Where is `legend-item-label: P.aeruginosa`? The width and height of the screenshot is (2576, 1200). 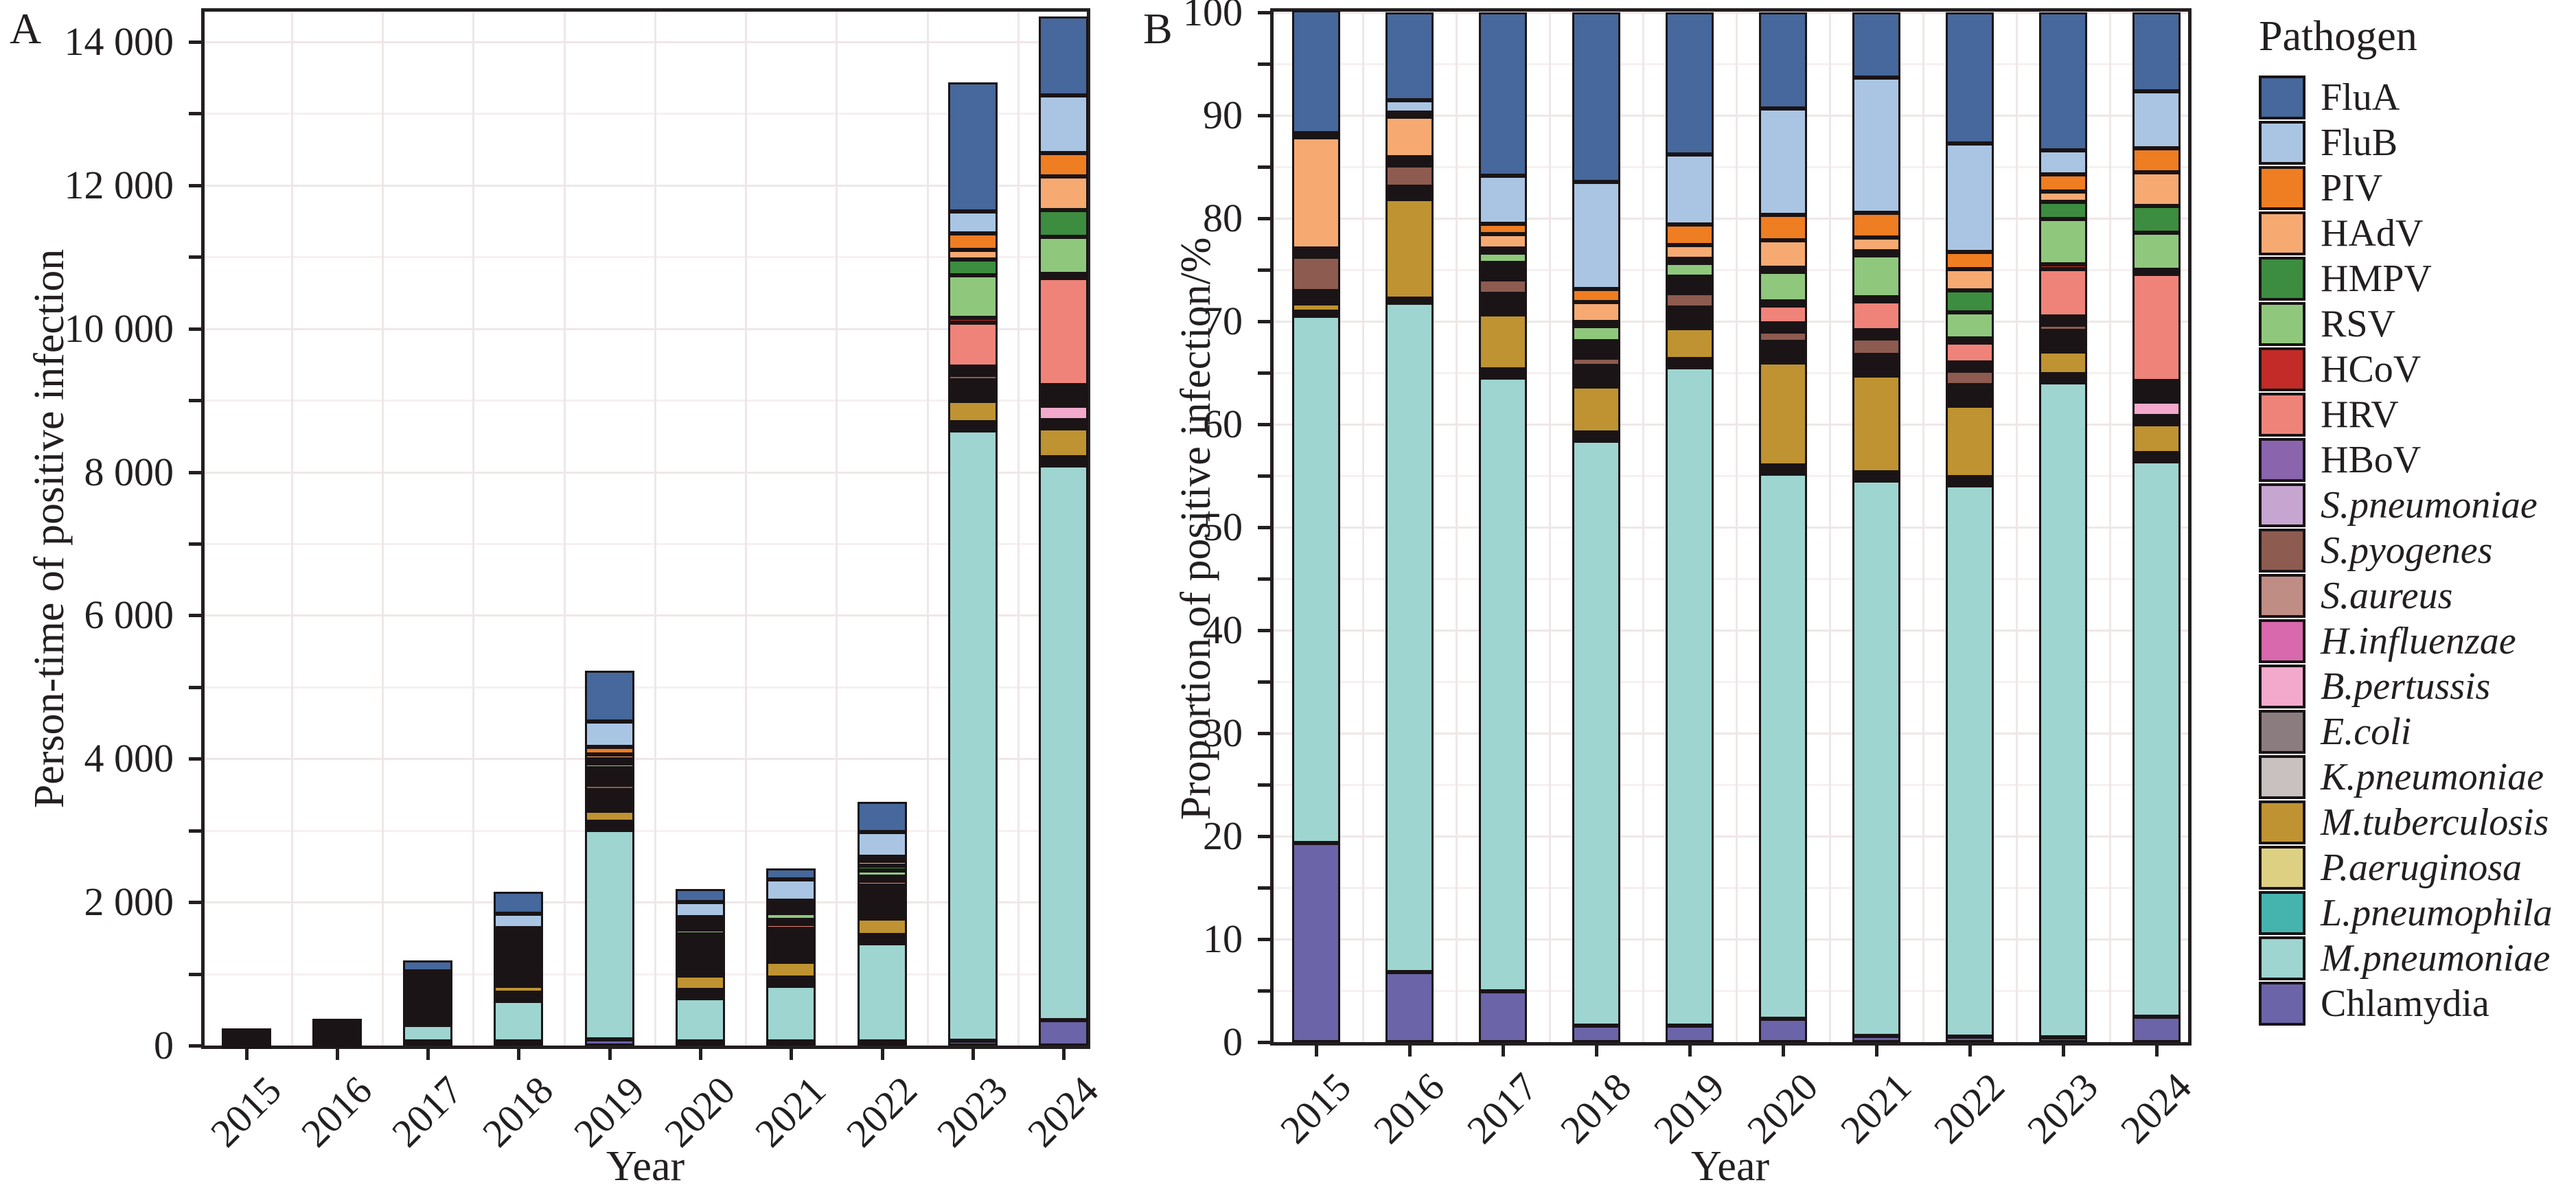 legend-item-label: P.aeruginosa is located at coordinates (2421, 868).